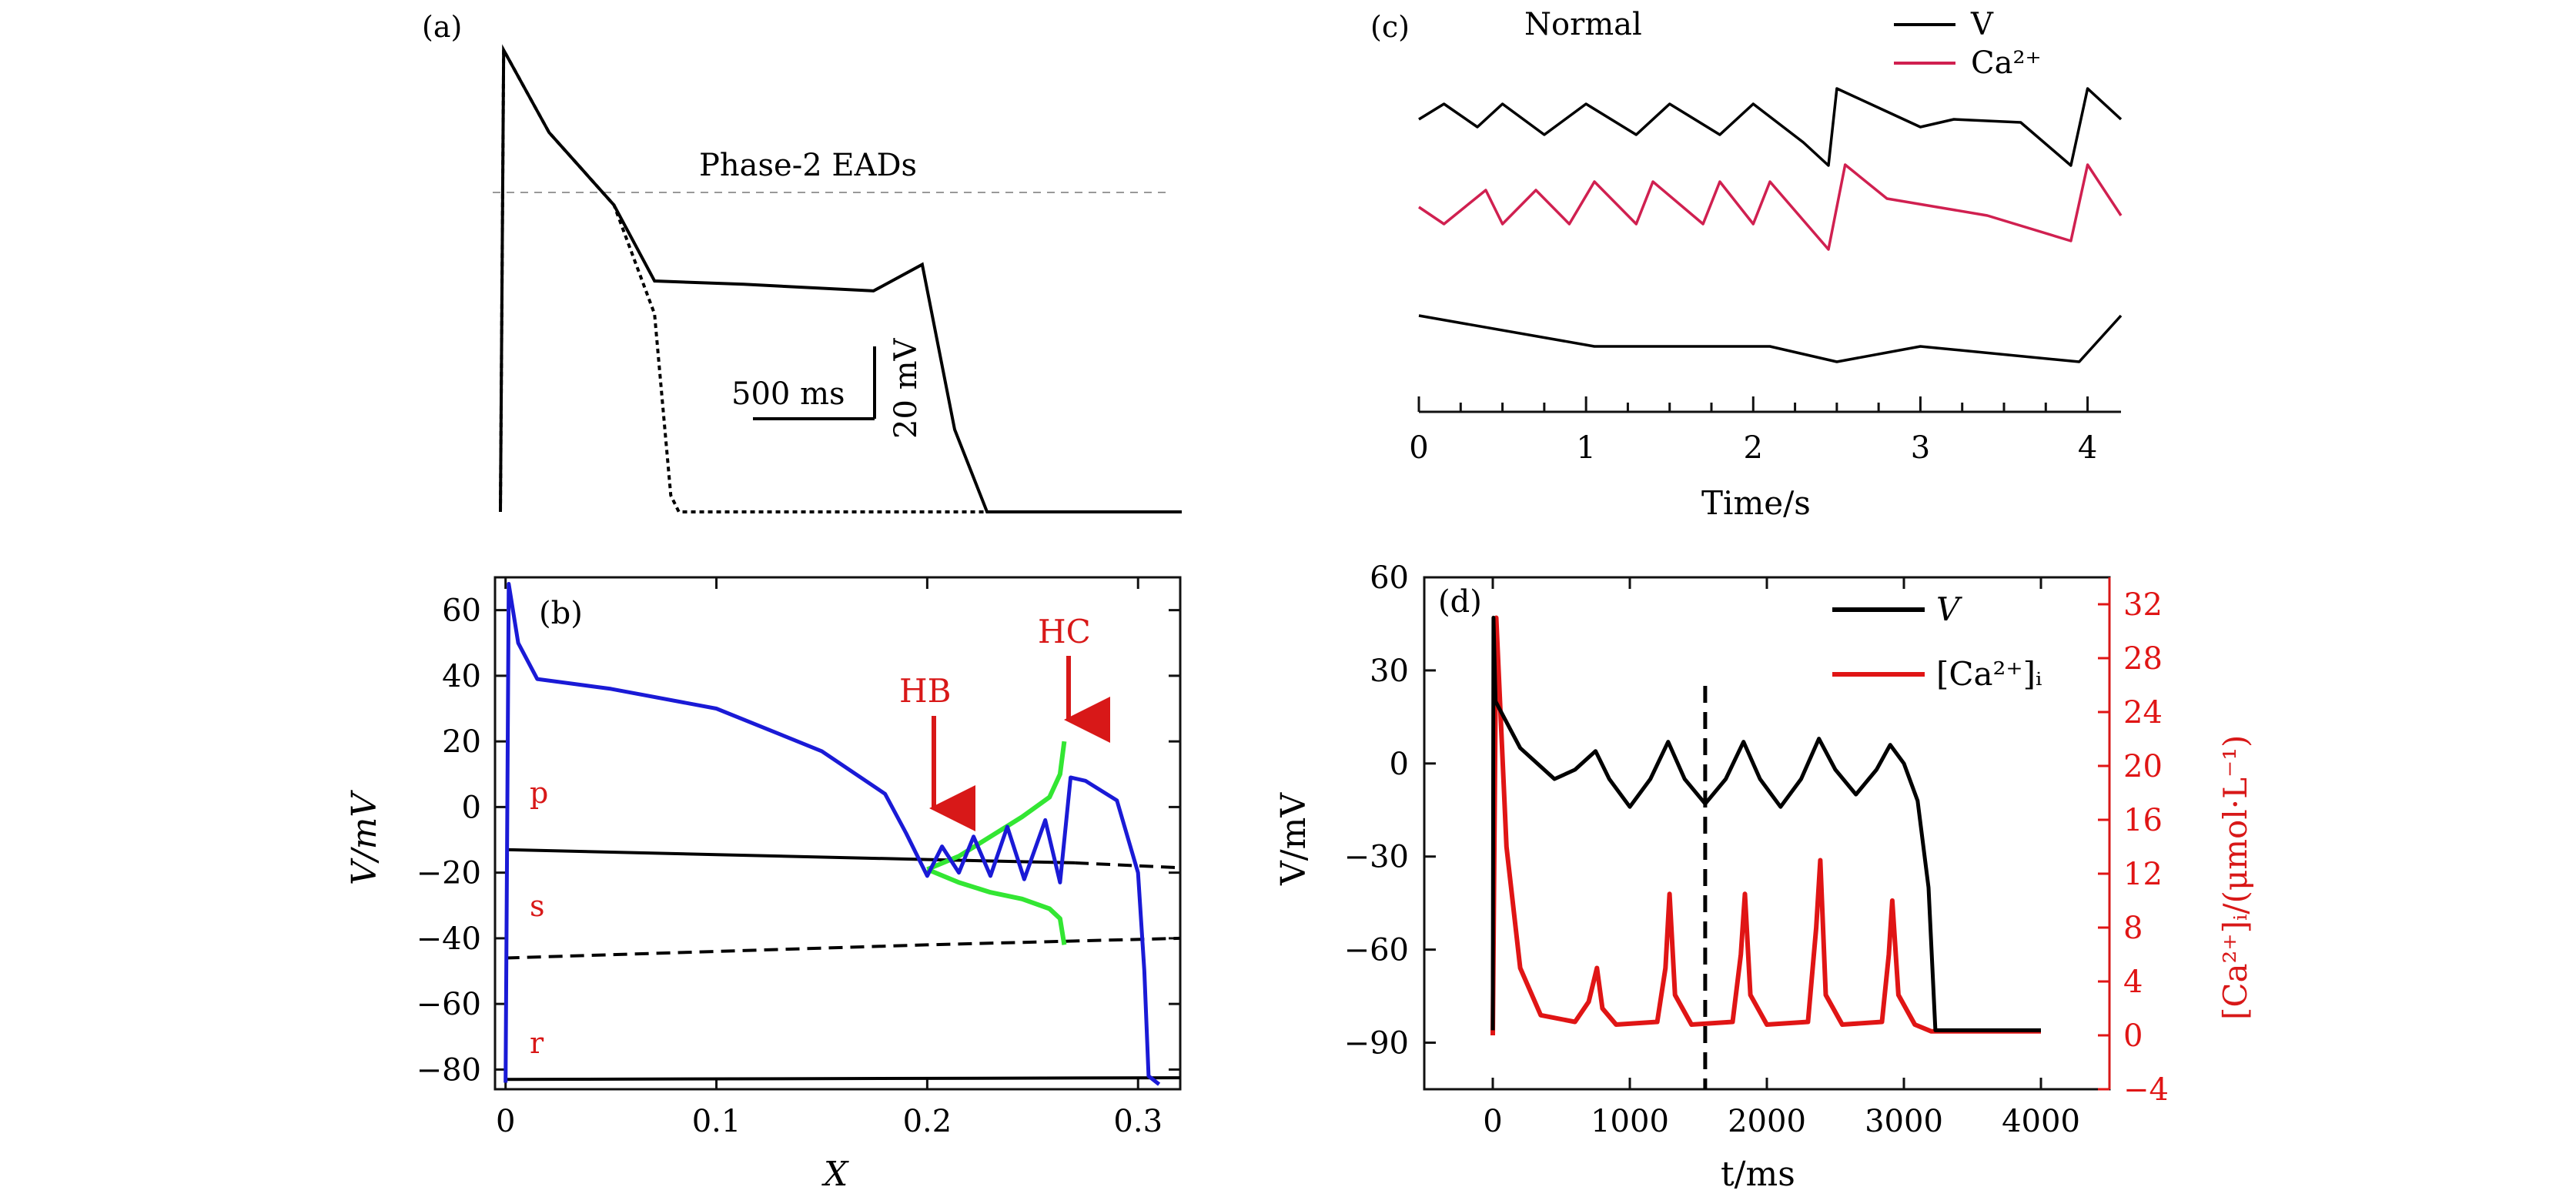  What do you see at coordinates (2133, 1036) in the screenshot?
I see `panel-d-y2tick-label: 0` at bounding box center [2133, 1036].